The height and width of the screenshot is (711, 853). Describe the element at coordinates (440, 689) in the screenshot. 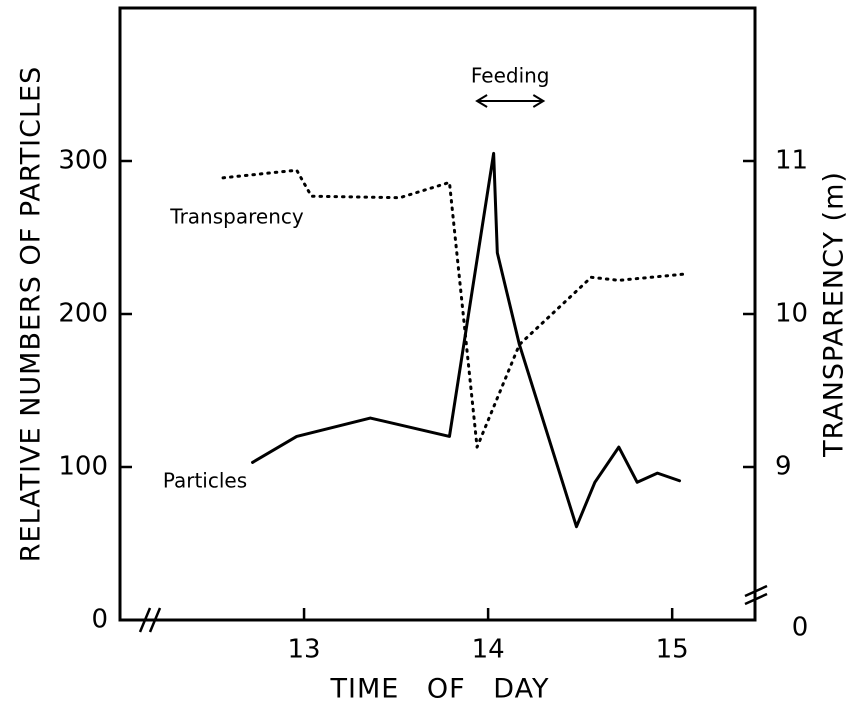

I see `x-axis-label: TIME OF DAY` at that location.